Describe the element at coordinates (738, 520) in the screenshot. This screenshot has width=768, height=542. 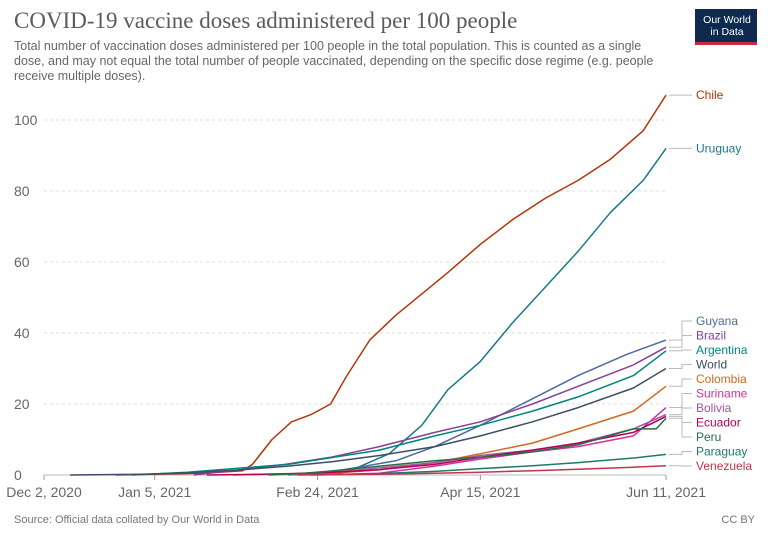
I see `license-note: CC BY` at that location.